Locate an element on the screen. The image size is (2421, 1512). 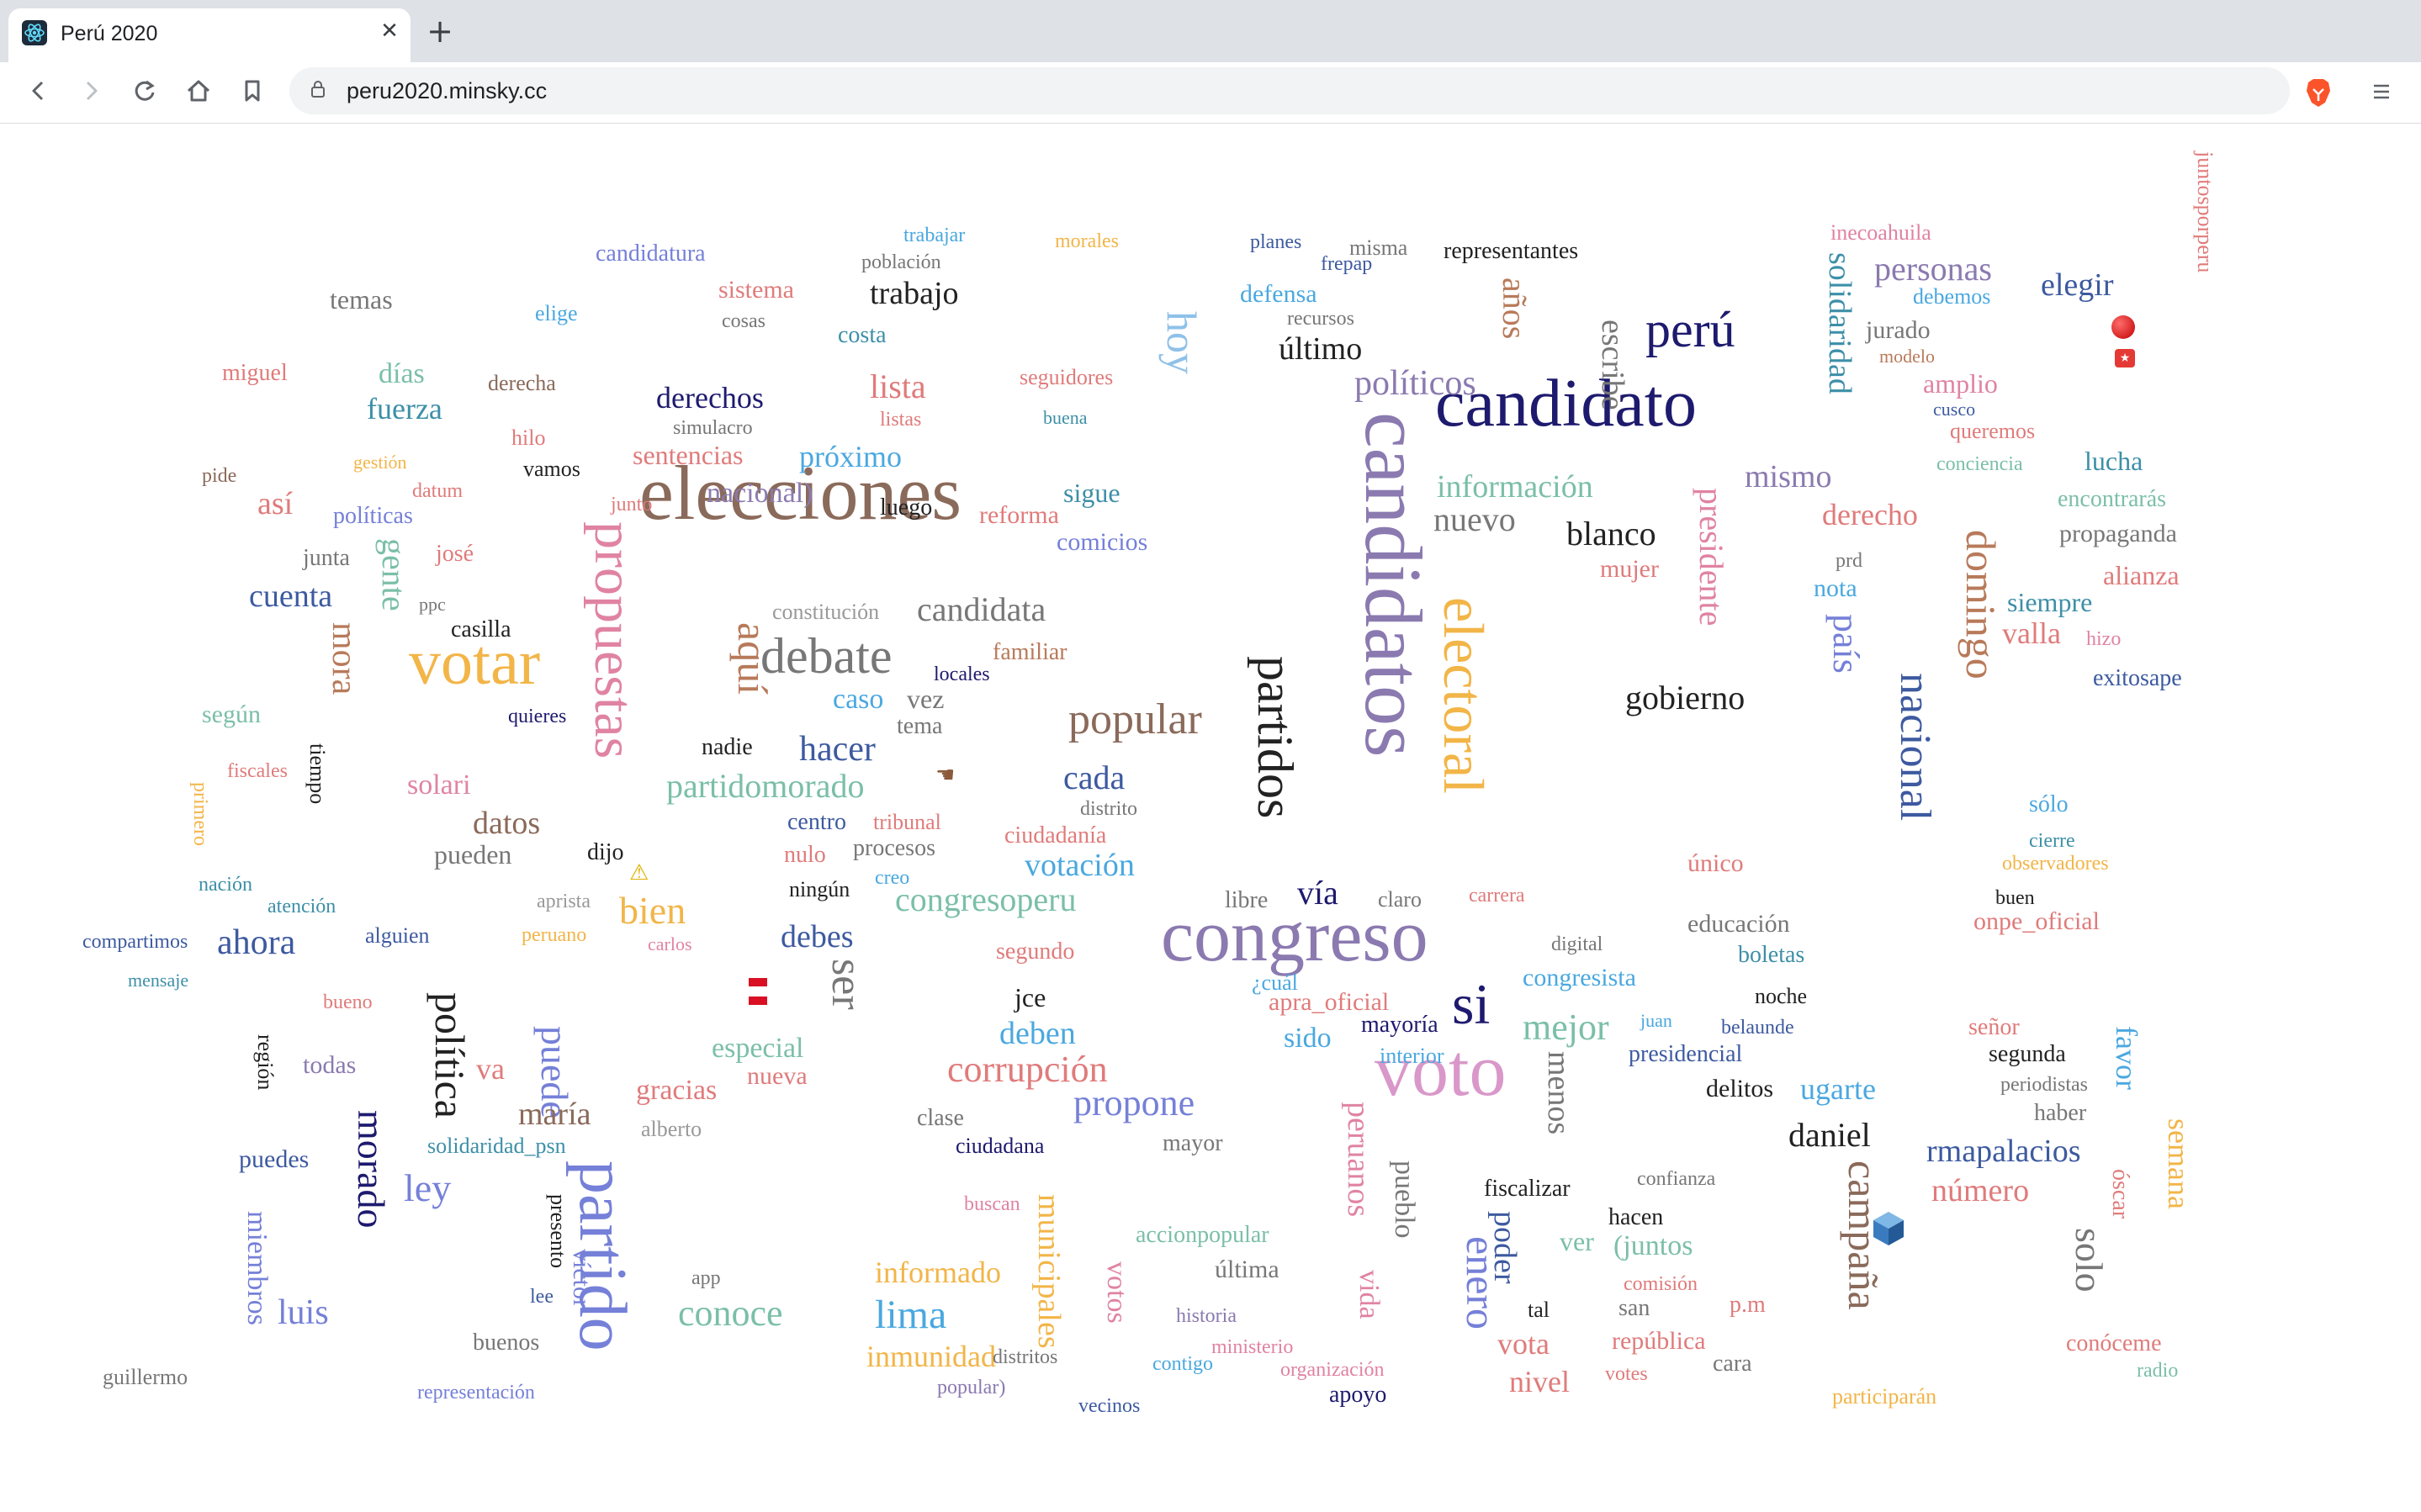
cloud-word: sentencias is located at coordinates (689, 455).